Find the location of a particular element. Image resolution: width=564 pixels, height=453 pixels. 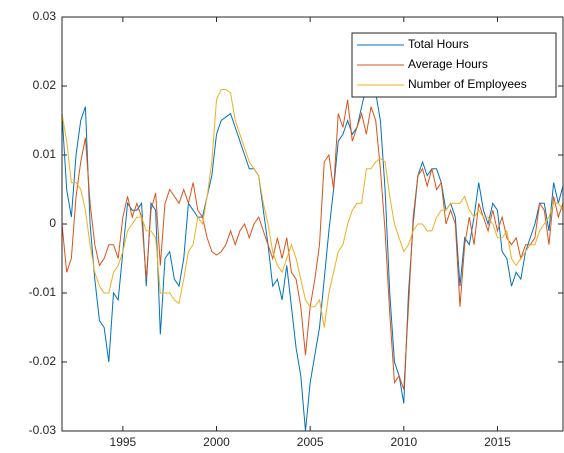

x-tick-label: 1995 is located at coordinates (123, 442).